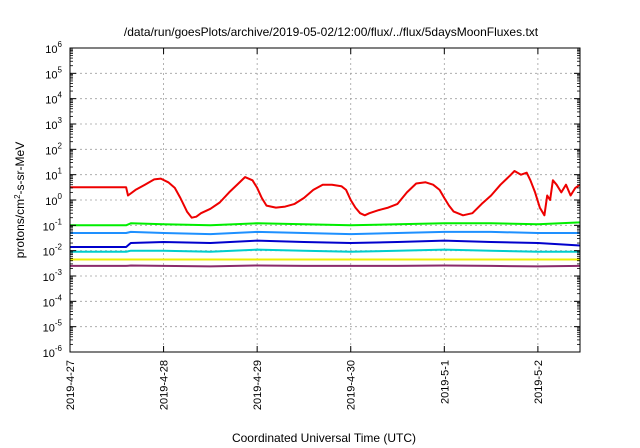 The image size is (640, 448). Describe the element at coordinates (445, 382) in the screenshot. I see `x-tick-label: 2019-5-1` at that location.